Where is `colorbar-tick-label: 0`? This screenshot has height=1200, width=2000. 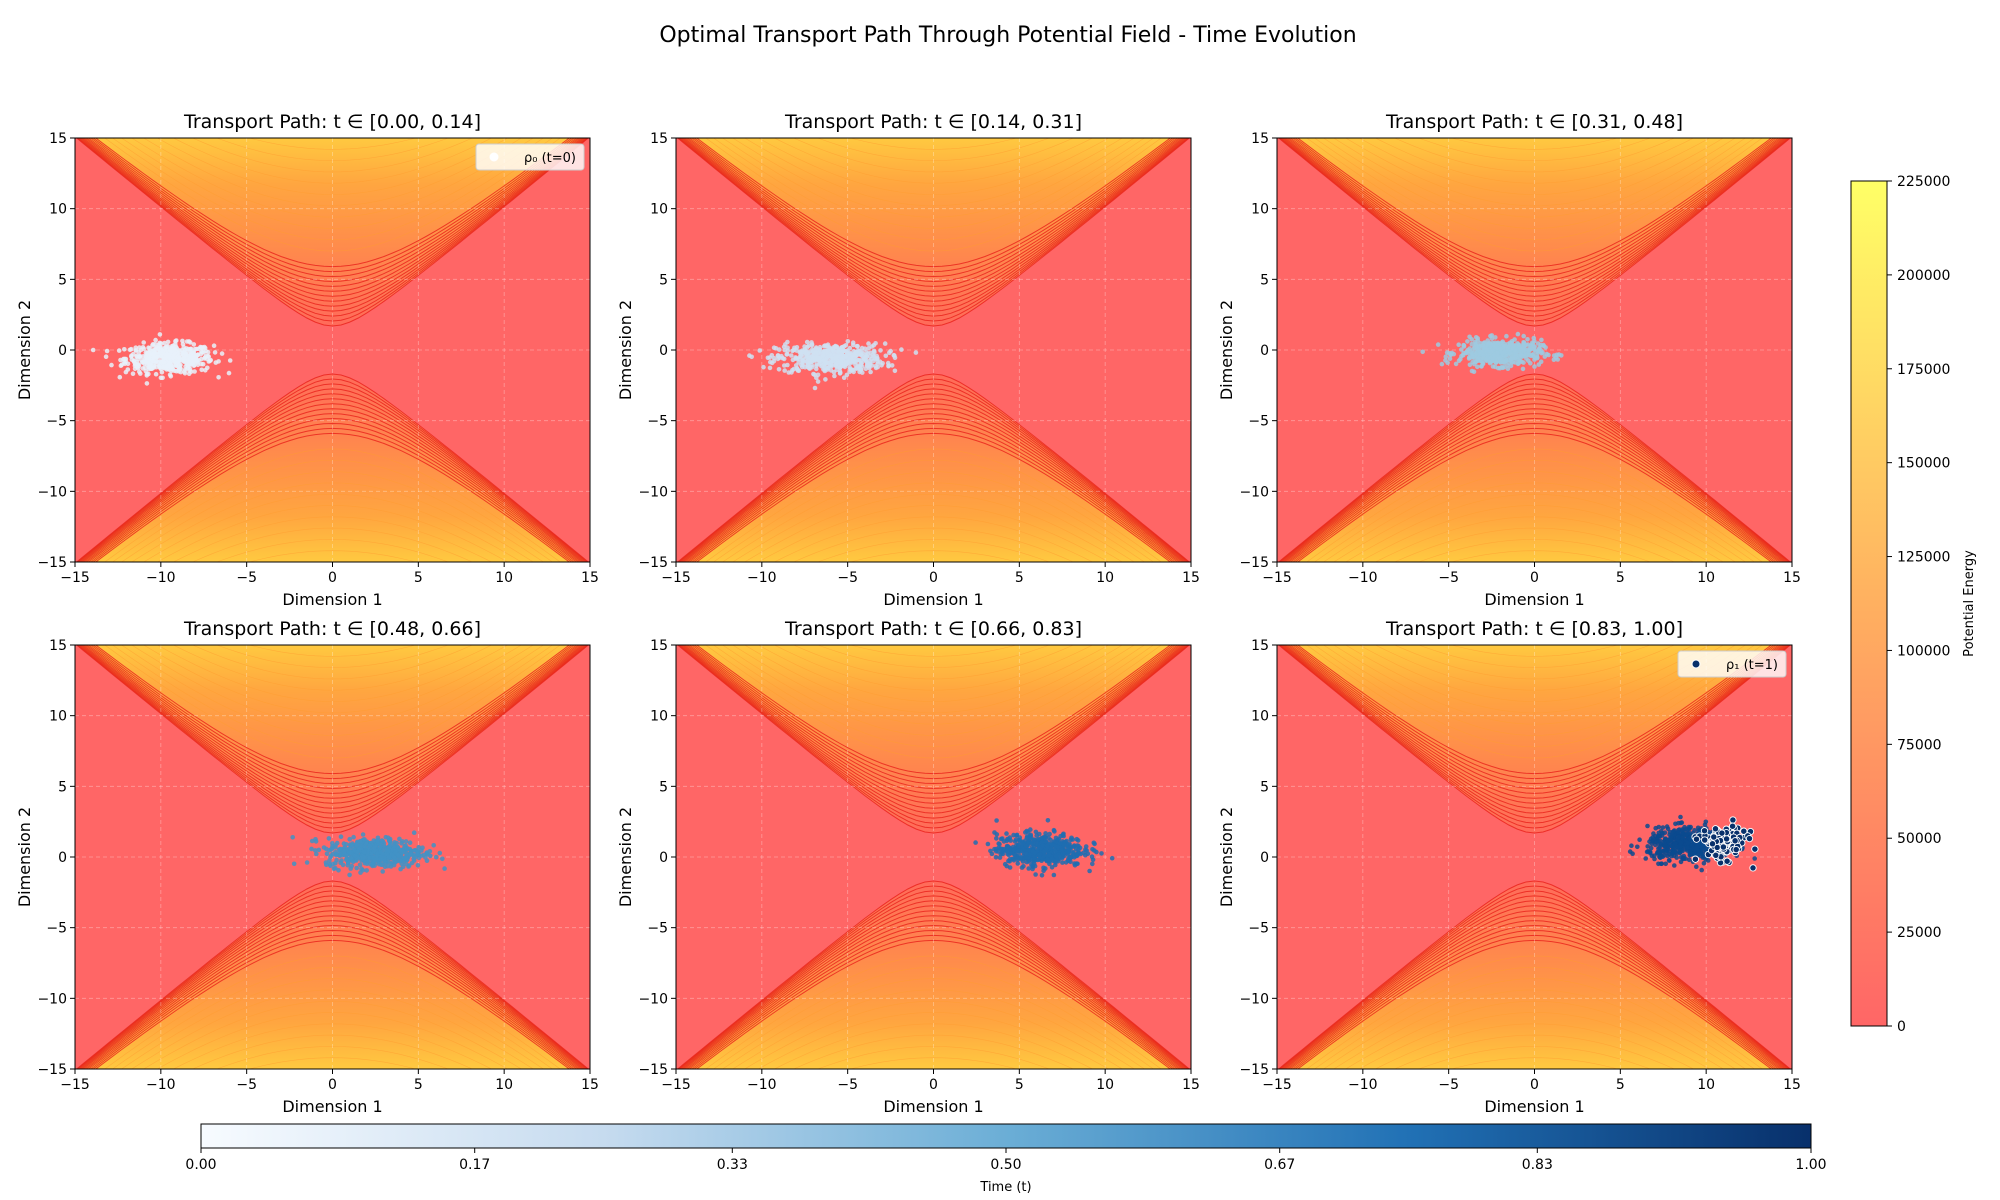
colorbar-tick-label: 0 is located at coordinates (1901, 1027).